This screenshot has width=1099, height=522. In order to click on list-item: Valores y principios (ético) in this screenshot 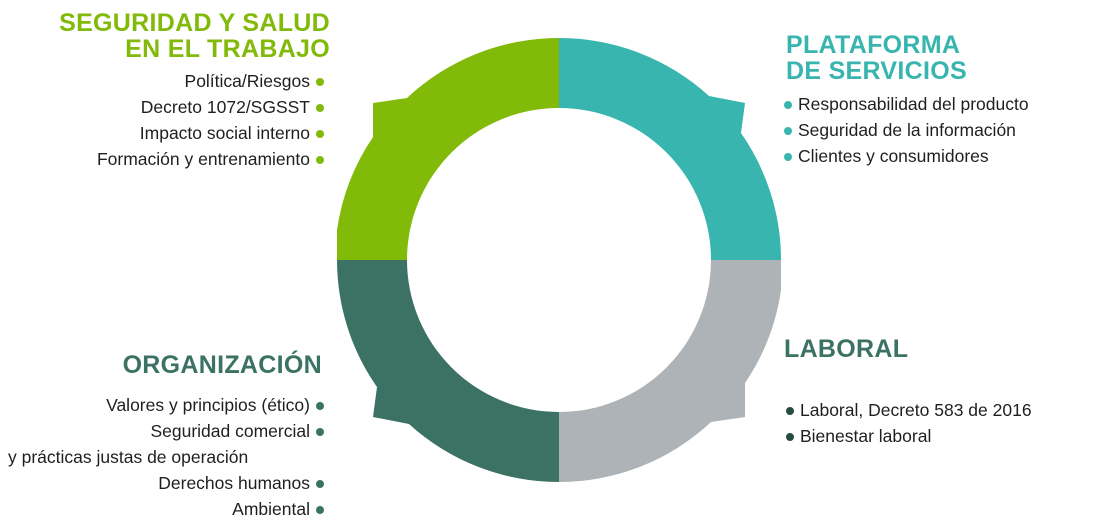, I will do `click(165, 405)`.